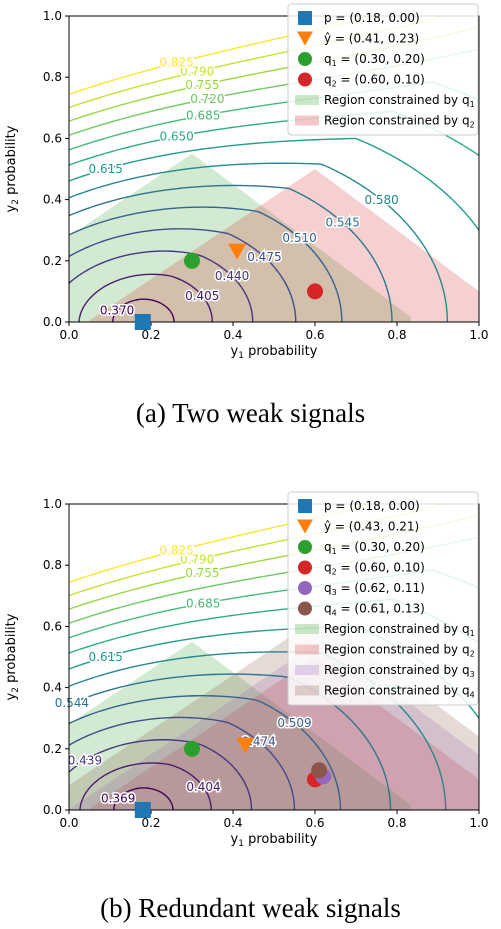 The height and width of the screenshot is (929, 501). What do you see at coordinates (374, 610) in the screenshot?
I see `legend-label: q4 = (0.61, 0.13)` at bounding box center [374, 610].